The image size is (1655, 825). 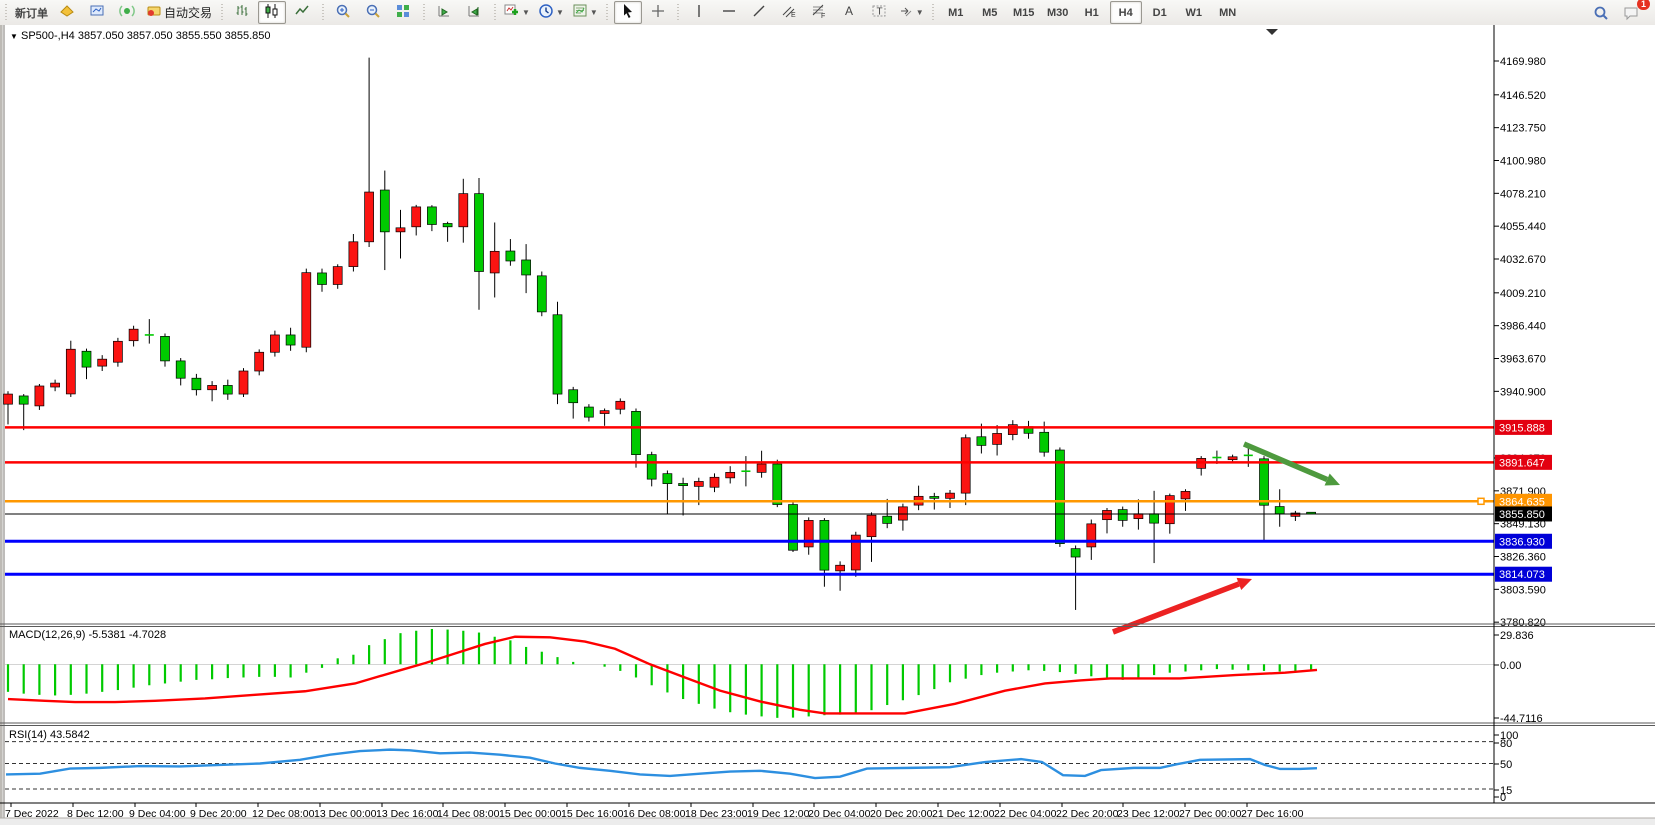 I want to click on rsi-line, so click(x=661, y=764).